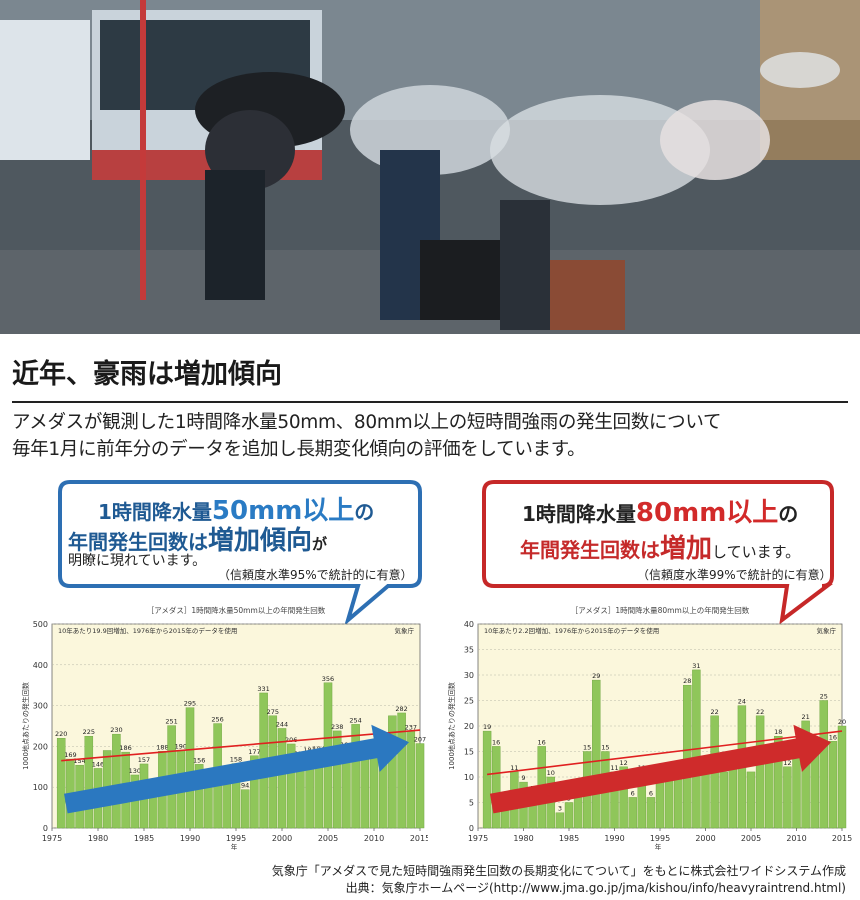  Describe the element at coordinates (70, 755) in the screenshot. I see `chart-50mm-bar-label: 169` at that location.